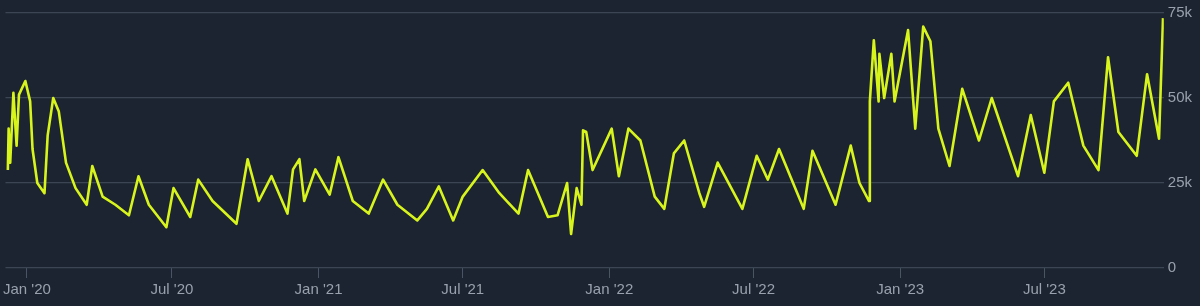 The height and width of the screenshot is (306, 1200). What do you see at coordinates (1180, 97) in the screenshot?
I see `y-tick-label: 50k` at bounding box center [1180, 97].